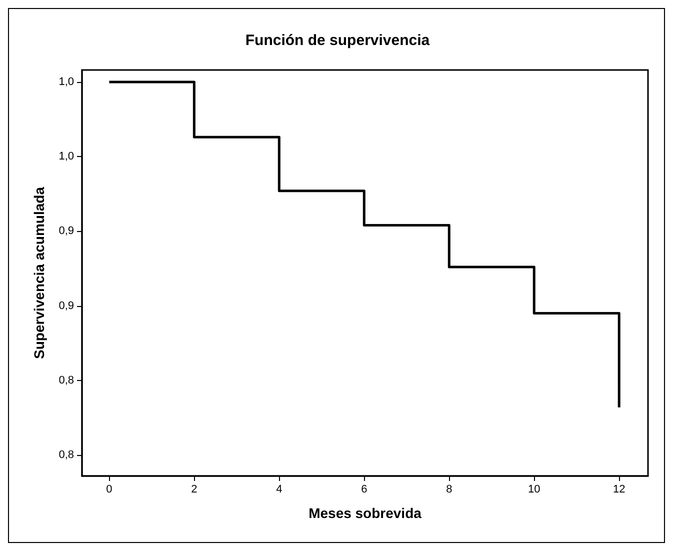  Describe the element at coordinates (449, 490) in the screenshot. I see `x-tick-label: 8` at that location.